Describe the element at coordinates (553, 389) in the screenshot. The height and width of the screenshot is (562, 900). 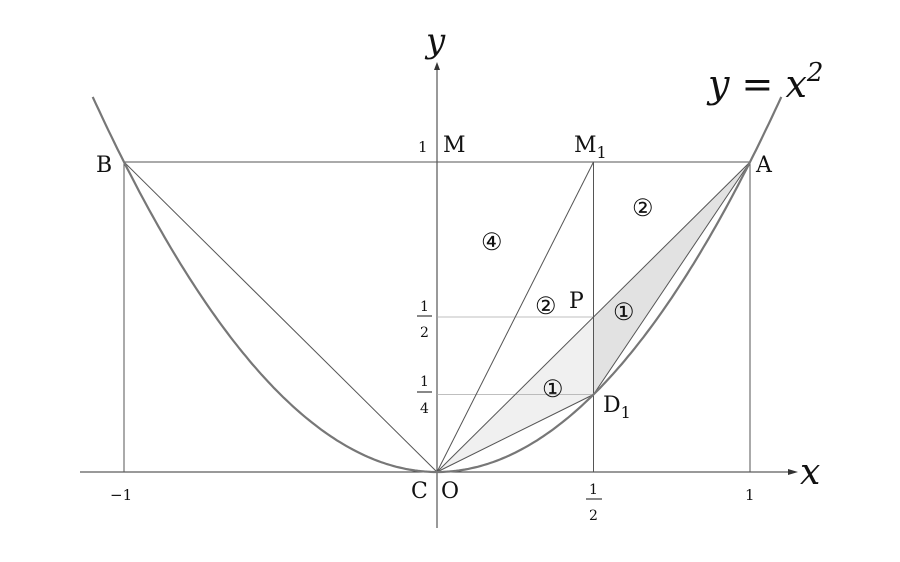
I see `region-label-1-left: ①` at that location.